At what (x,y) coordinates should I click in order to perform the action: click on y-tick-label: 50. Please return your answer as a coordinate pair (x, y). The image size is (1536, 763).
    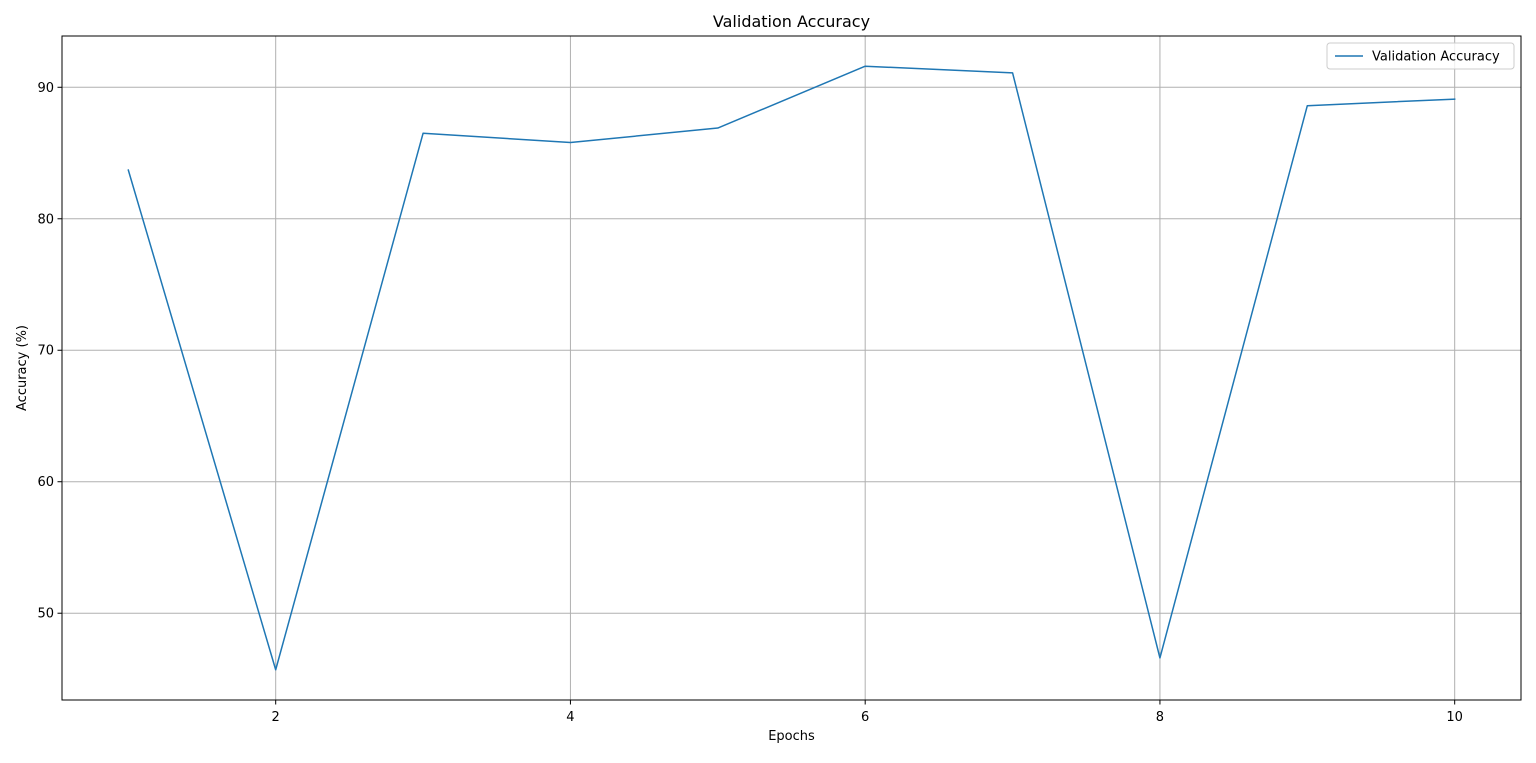
    Looking at the image, I should click on (45, 614).